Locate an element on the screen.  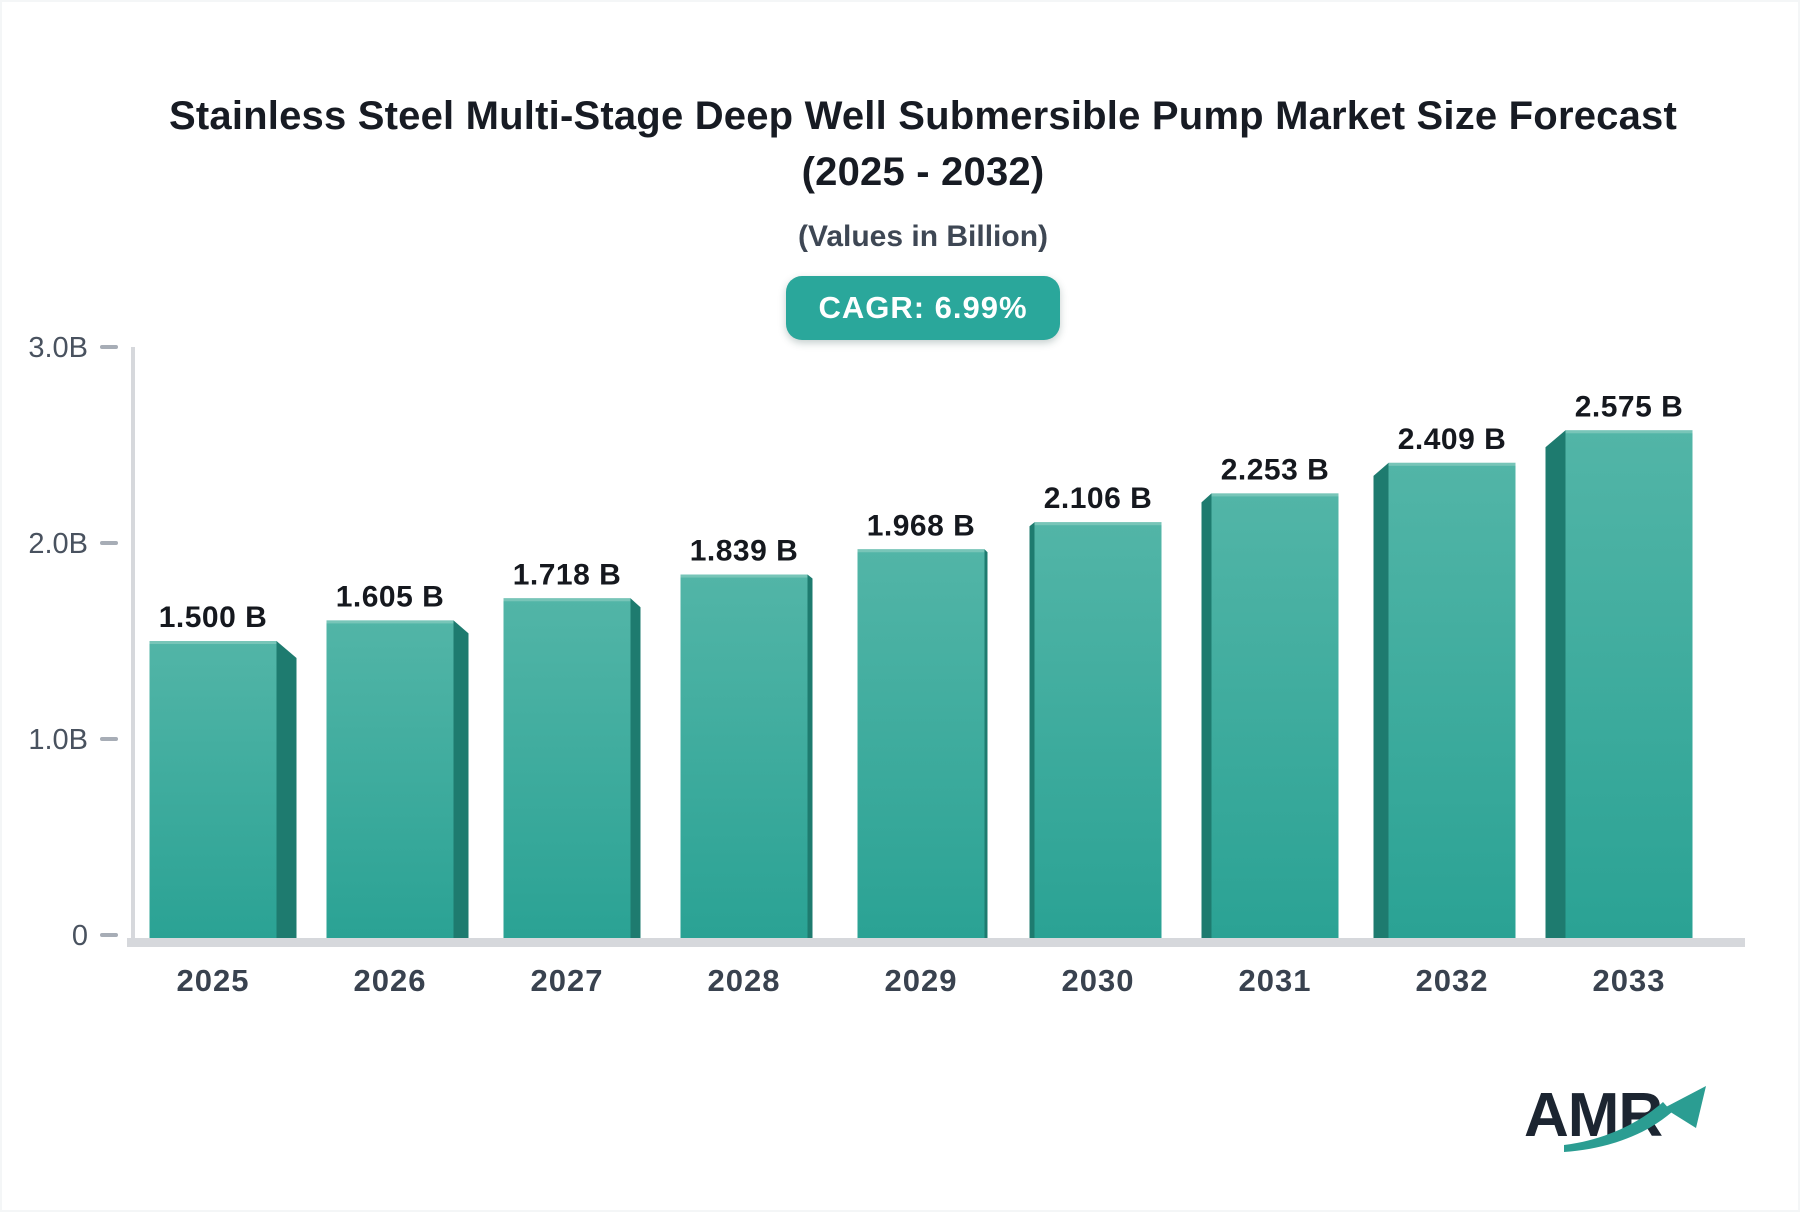
x-axis-baseline is located at coordinates (936, 942).